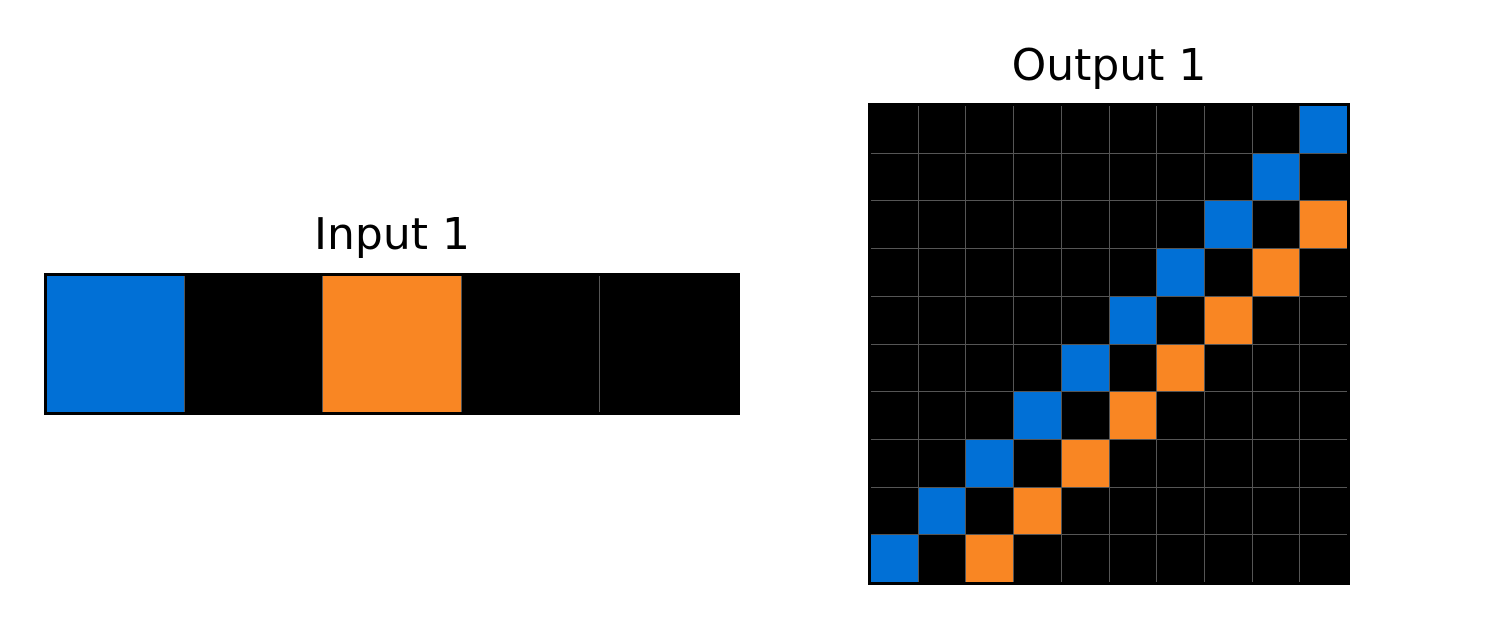  I want to click on output-cell-r1-c7, so click(1228, 177).